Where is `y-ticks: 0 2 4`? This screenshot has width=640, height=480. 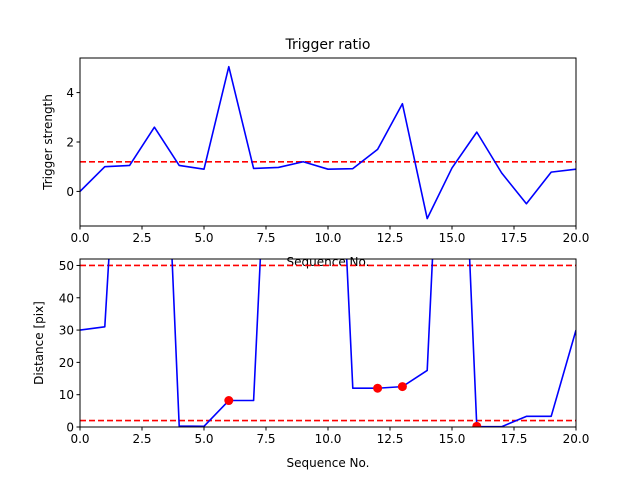 y-ticks: 0 2 4 is located at coordinates (73, 142).